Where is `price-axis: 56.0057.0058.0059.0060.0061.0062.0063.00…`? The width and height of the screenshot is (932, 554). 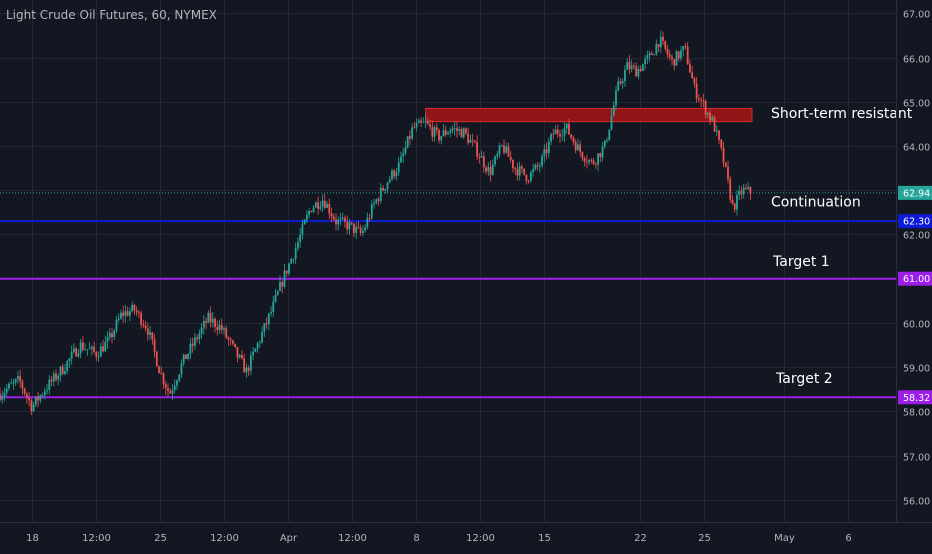
price-axis: 56.0057.0058.0059.0060.0061.0062.0063.00… is located at coordinates (915, 259).